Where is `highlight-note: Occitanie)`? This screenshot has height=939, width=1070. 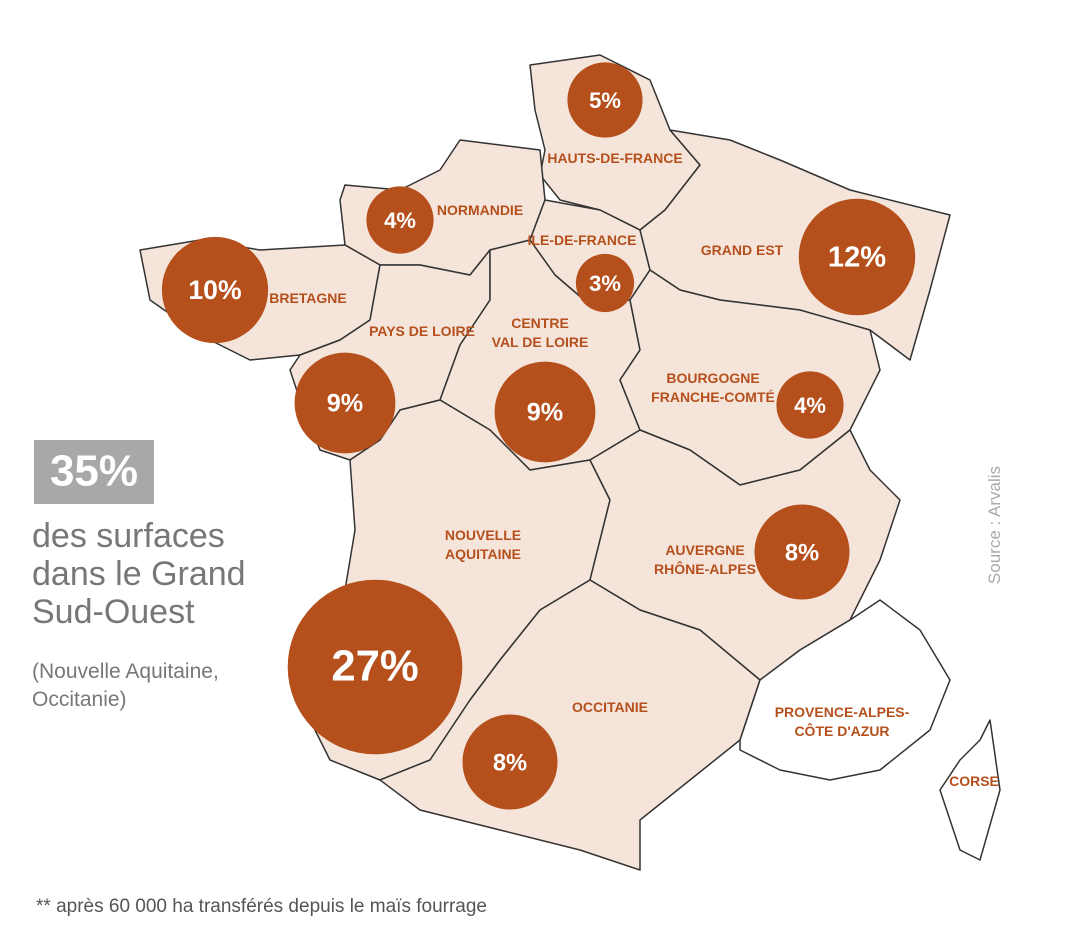
highlight-note: Occitanie) is located at coordinates (79, 699).